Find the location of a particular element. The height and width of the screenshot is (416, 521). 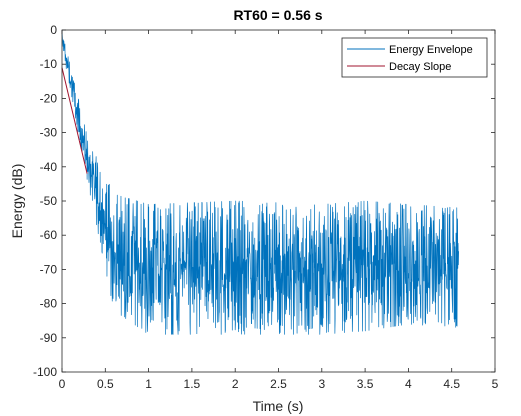

legend-box is located at coordinates (414, 57).